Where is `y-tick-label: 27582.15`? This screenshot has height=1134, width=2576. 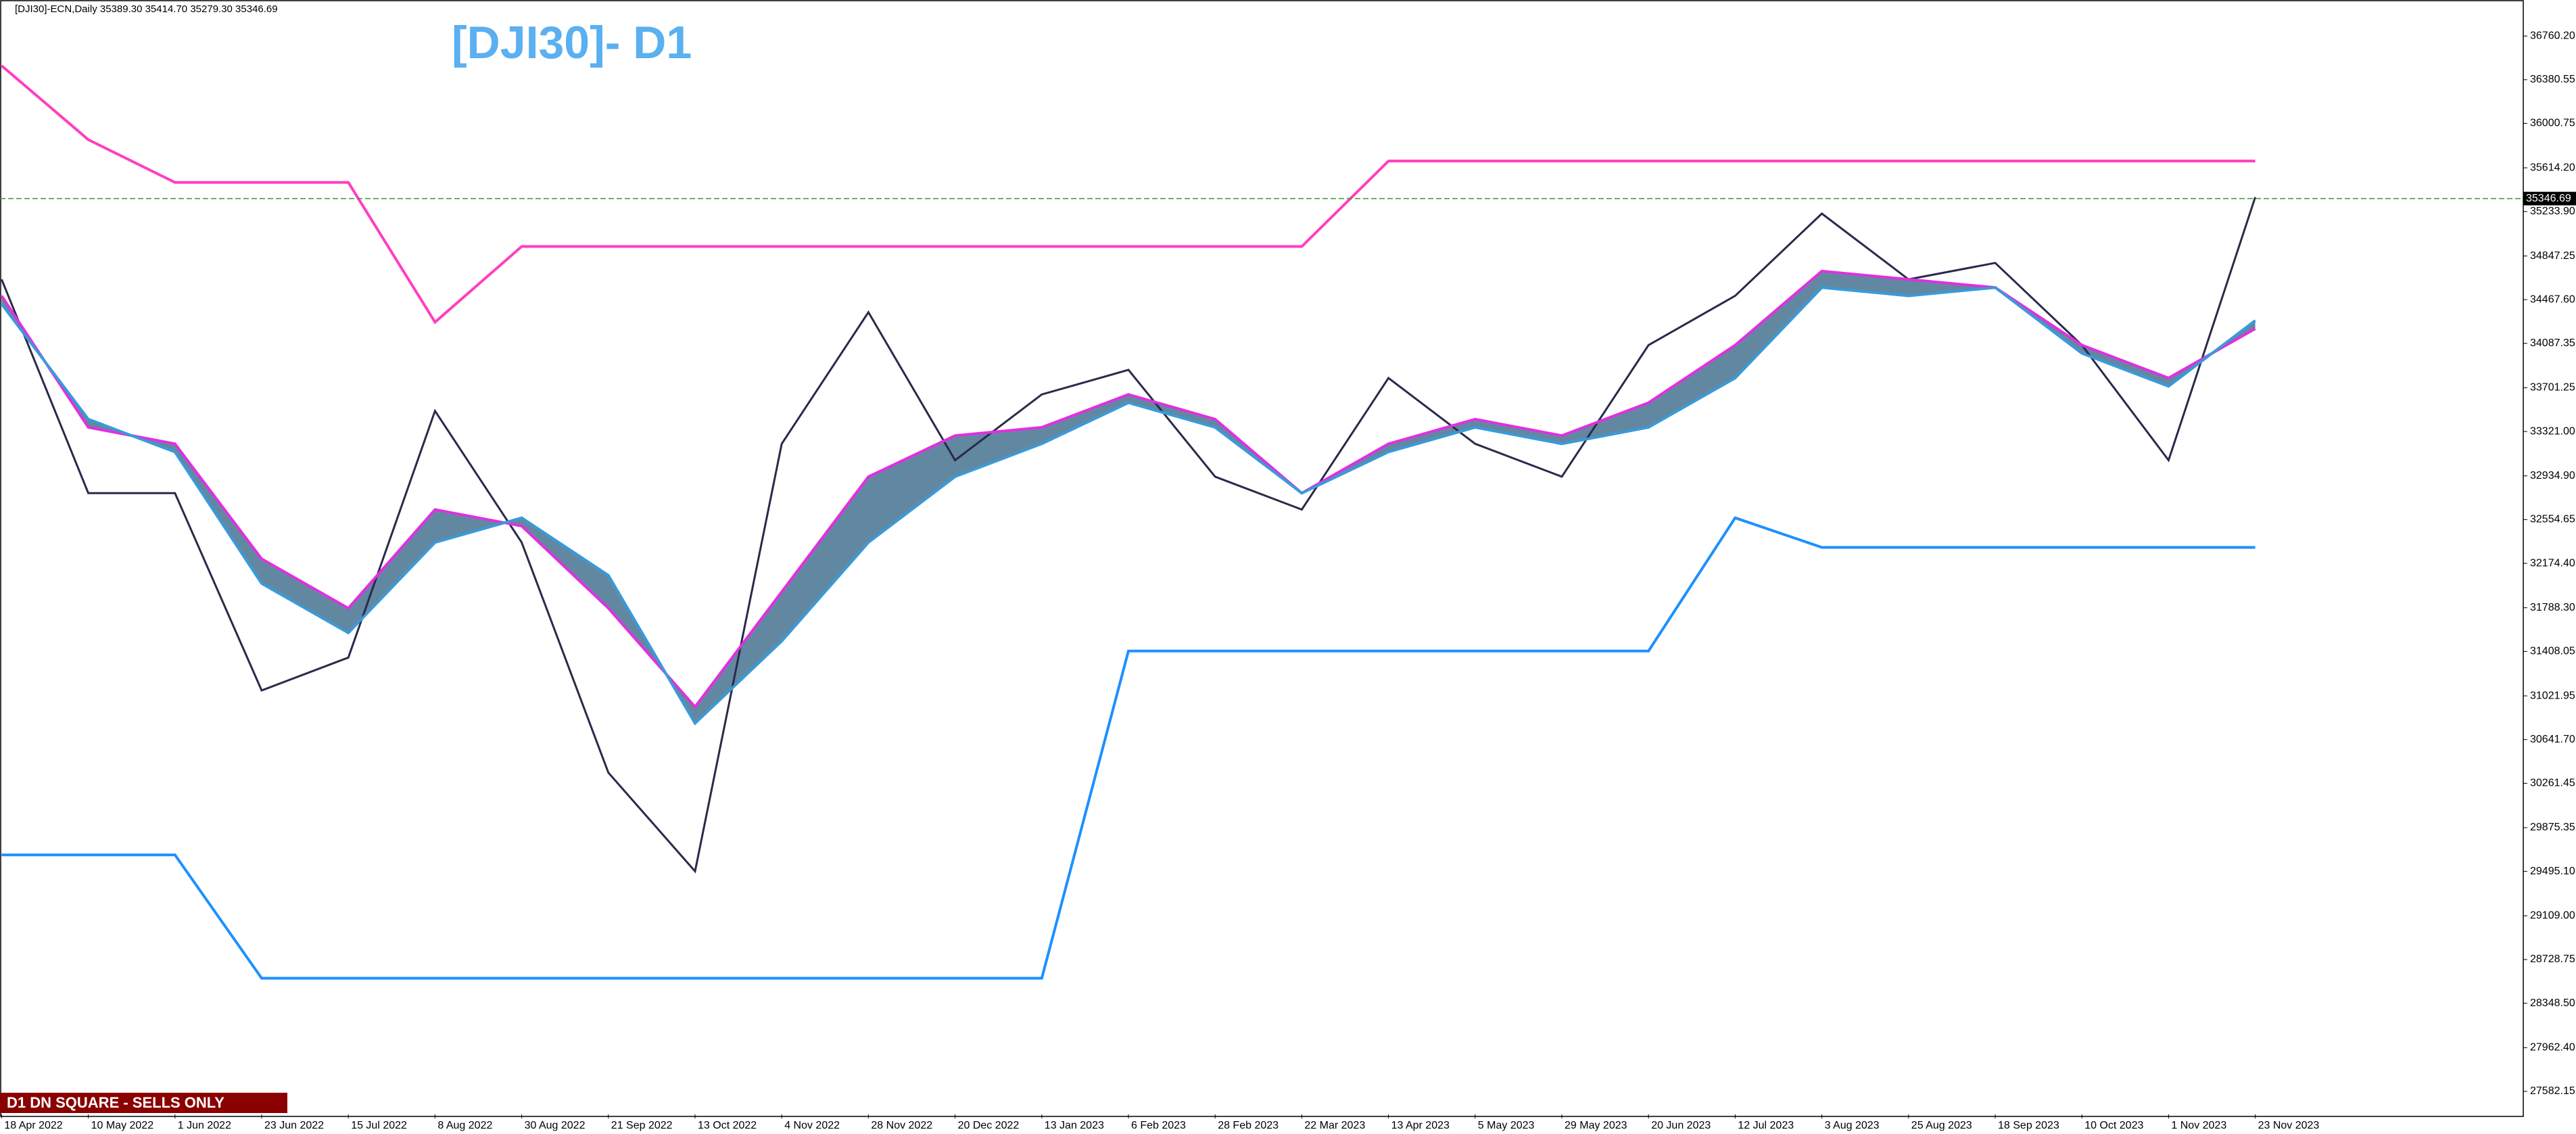 y-tick-label: 27582.15 is located at coordinates (2552, 1091).